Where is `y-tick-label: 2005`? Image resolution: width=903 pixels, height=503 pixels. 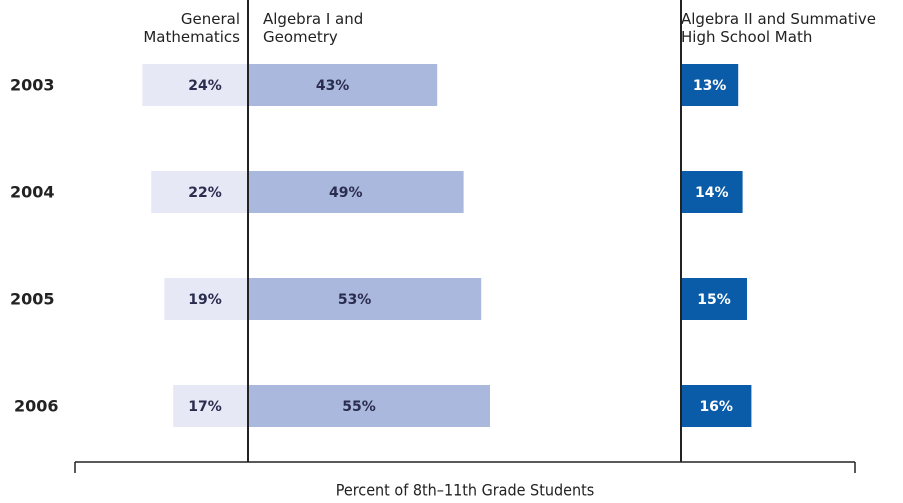 y-tick-label: 2005 is located at coordinates (32, 299).